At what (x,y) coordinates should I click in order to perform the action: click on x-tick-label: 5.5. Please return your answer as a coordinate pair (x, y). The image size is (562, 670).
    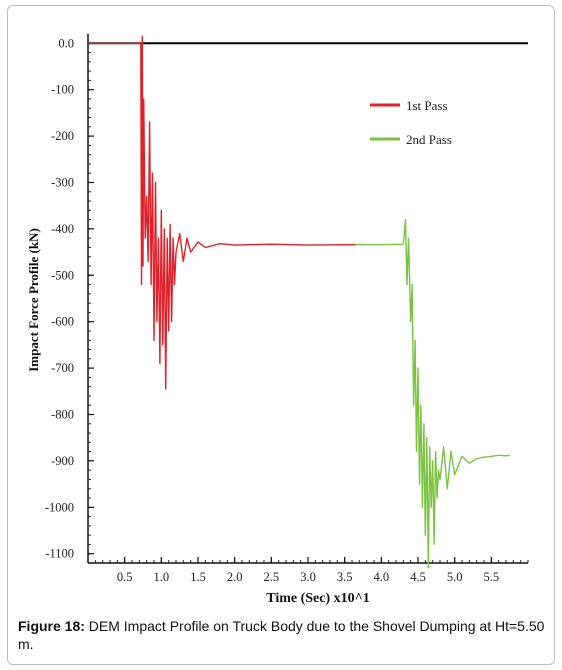
    Looking at the image, I should click on (492, 577).